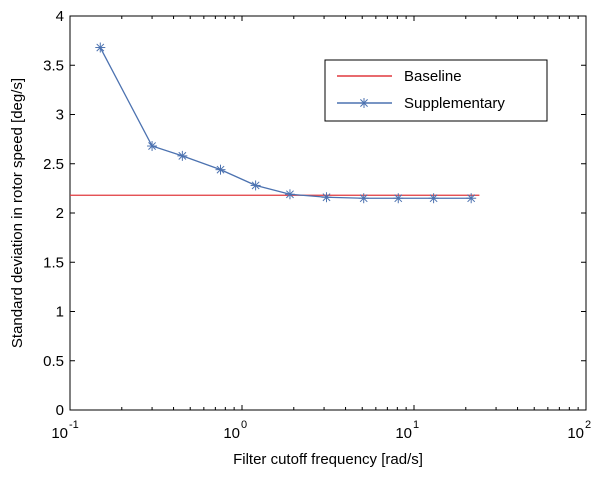 This screenshot has width=603, height=479. I want to click on legend-label-supplementary: Supplementary, so click(454, 103).